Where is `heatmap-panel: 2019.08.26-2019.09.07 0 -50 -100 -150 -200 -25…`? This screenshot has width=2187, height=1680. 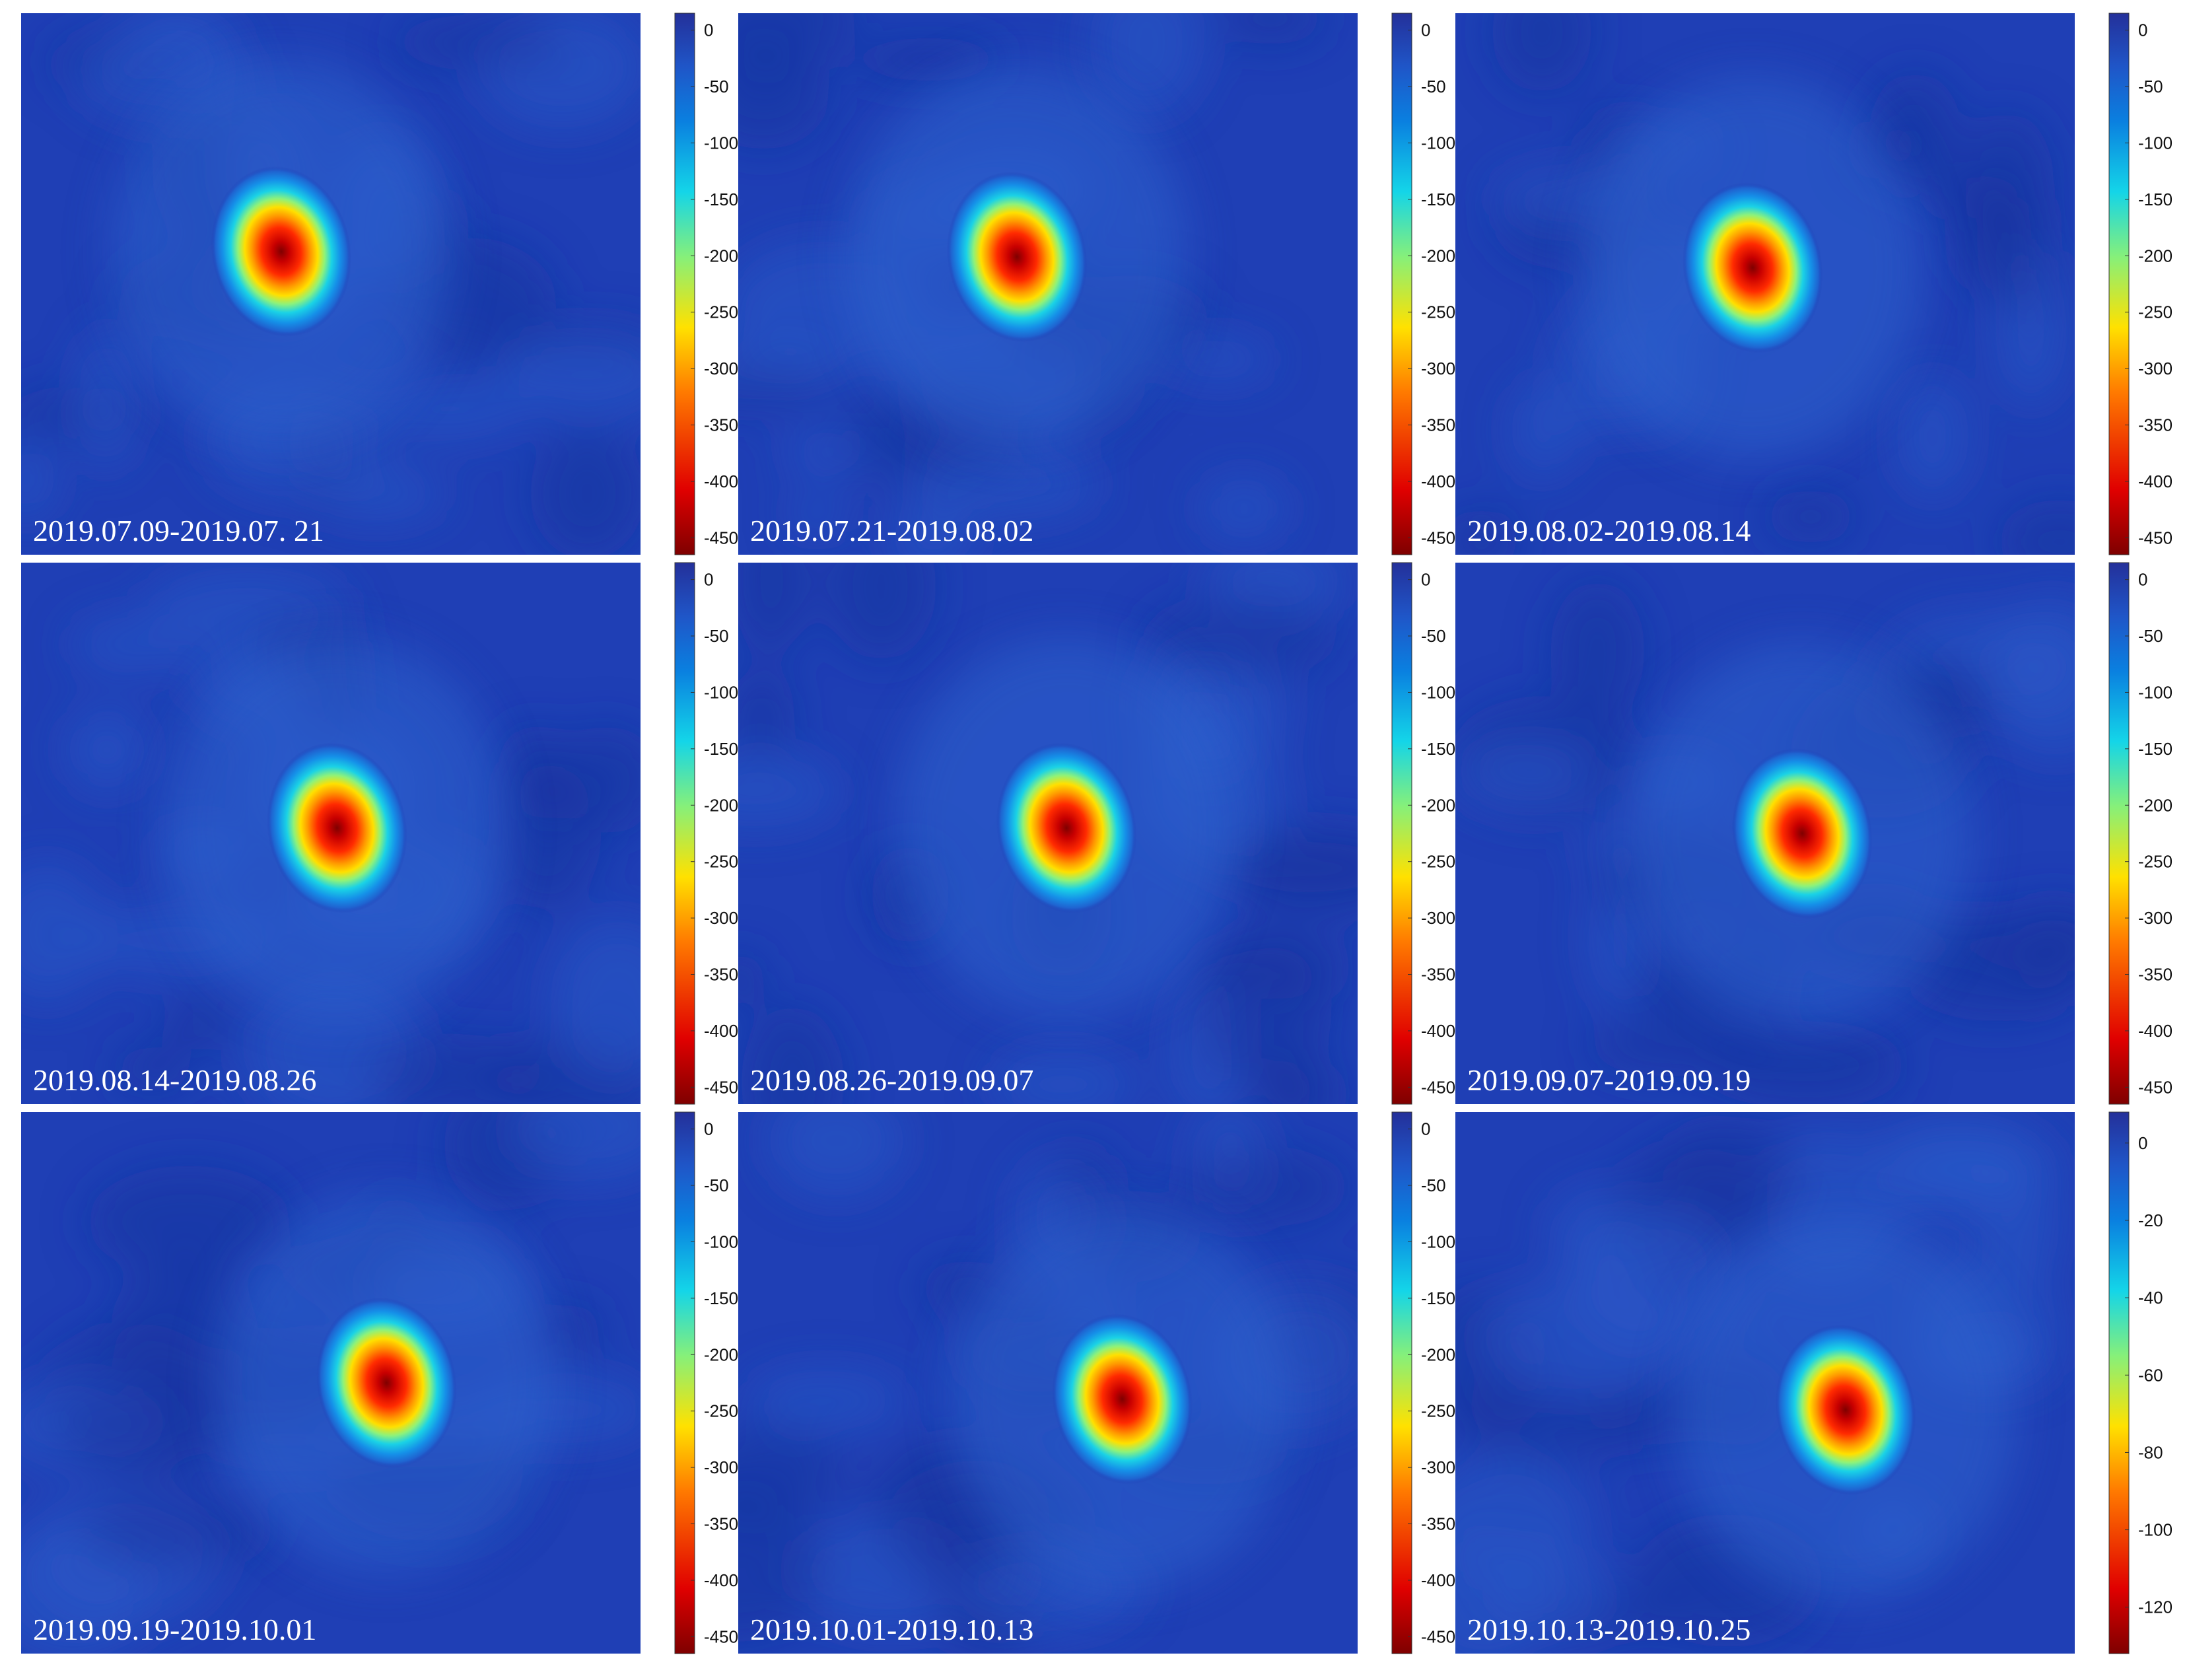 heatmap-panel: 2019.08.26-2019.09.07 0 -50 -100 -150 -200 -25… is located at coordinates (1101, 833).